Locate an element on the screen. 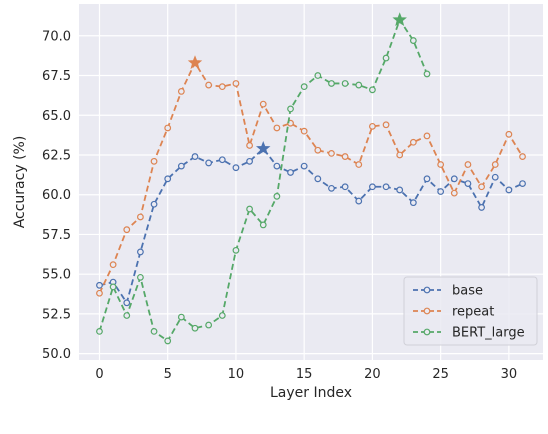  legend-label-repeat: repeat is located at coordinates (473, 312).